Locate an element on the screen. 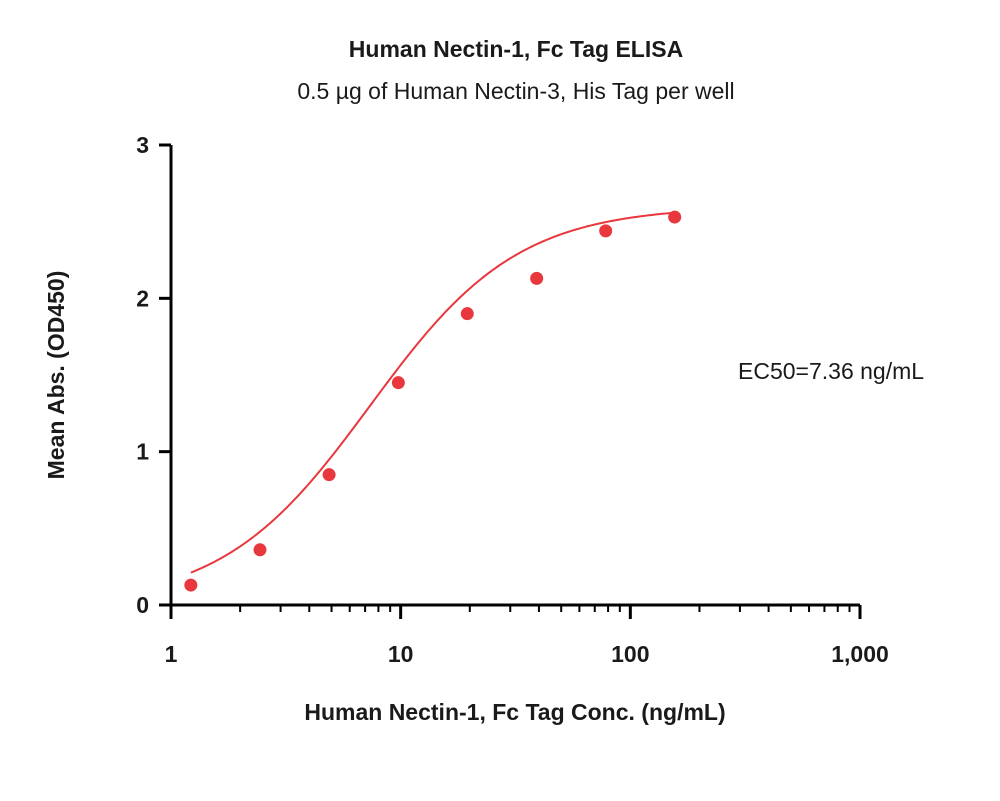 The height and width of the screenshot is (801, 1000). x-tick-label: 10 is located at coordinates (401, 654).